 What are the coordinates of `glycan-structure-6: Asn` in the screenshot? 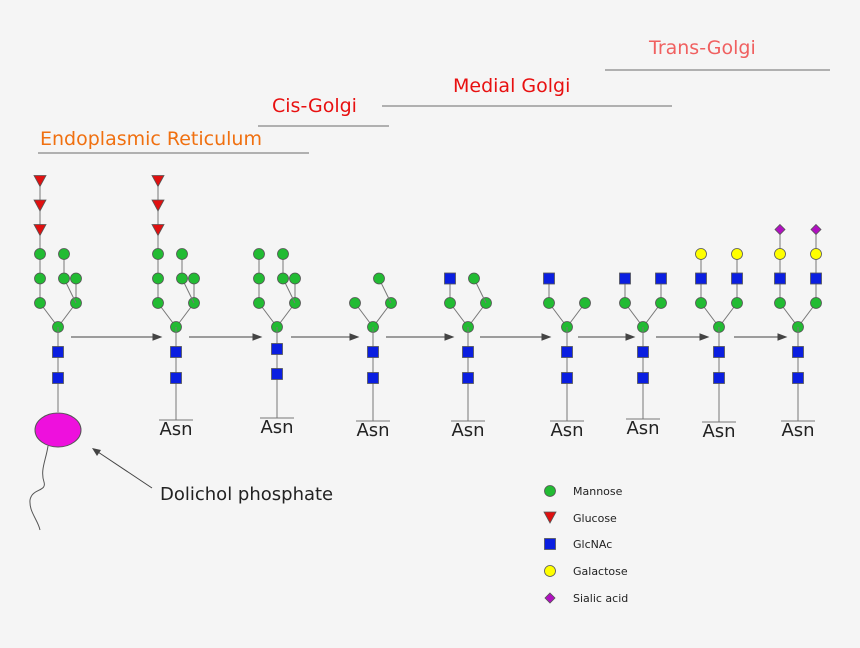 It's located at (567, 356).